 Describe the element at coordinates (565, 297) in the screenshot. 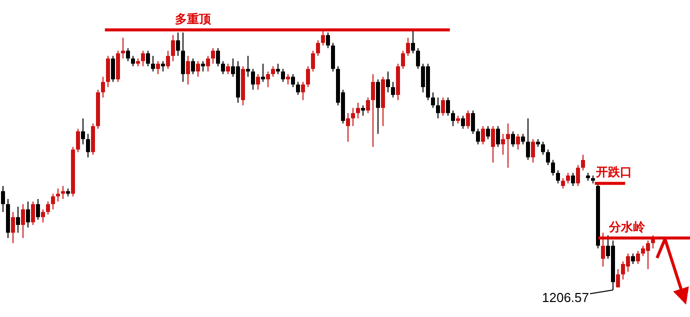

I see `text: 1206.57` at that location.